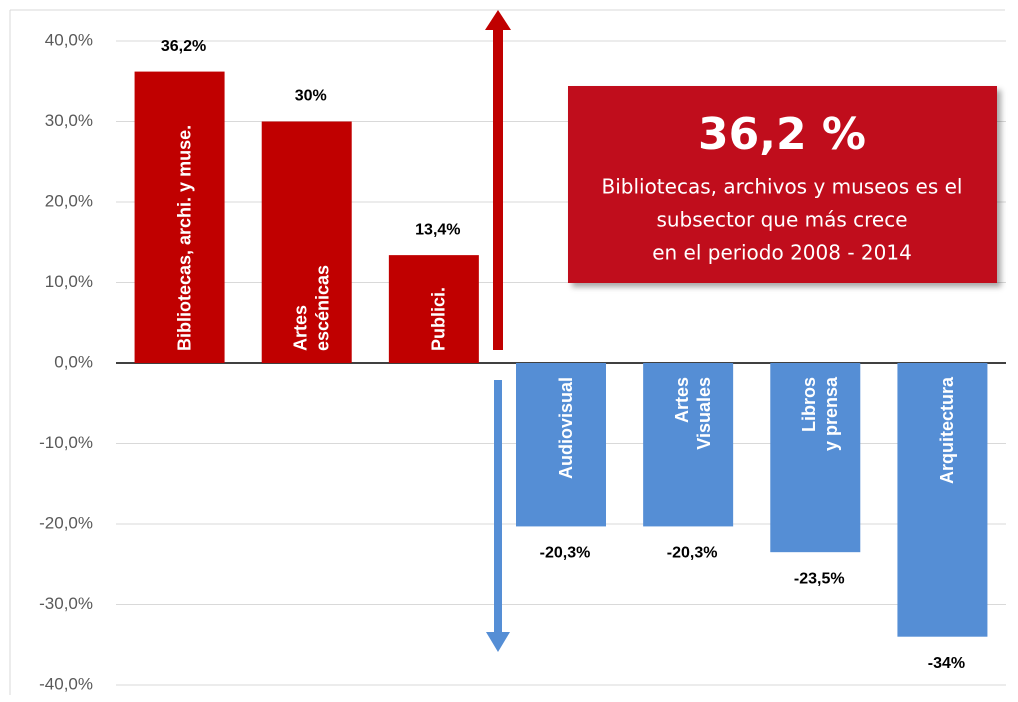 The width and height of the screenshot is (1018, 702). I want to click on category-label: escénicas, so click(322, 308).